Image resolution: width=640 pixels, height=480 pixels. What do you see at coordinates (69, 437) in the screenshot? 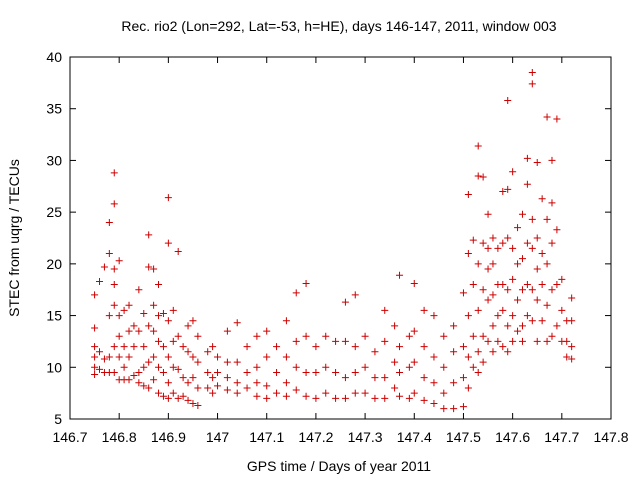
I see `x-tick-label: 146.7` at bounding box center [69, 437].